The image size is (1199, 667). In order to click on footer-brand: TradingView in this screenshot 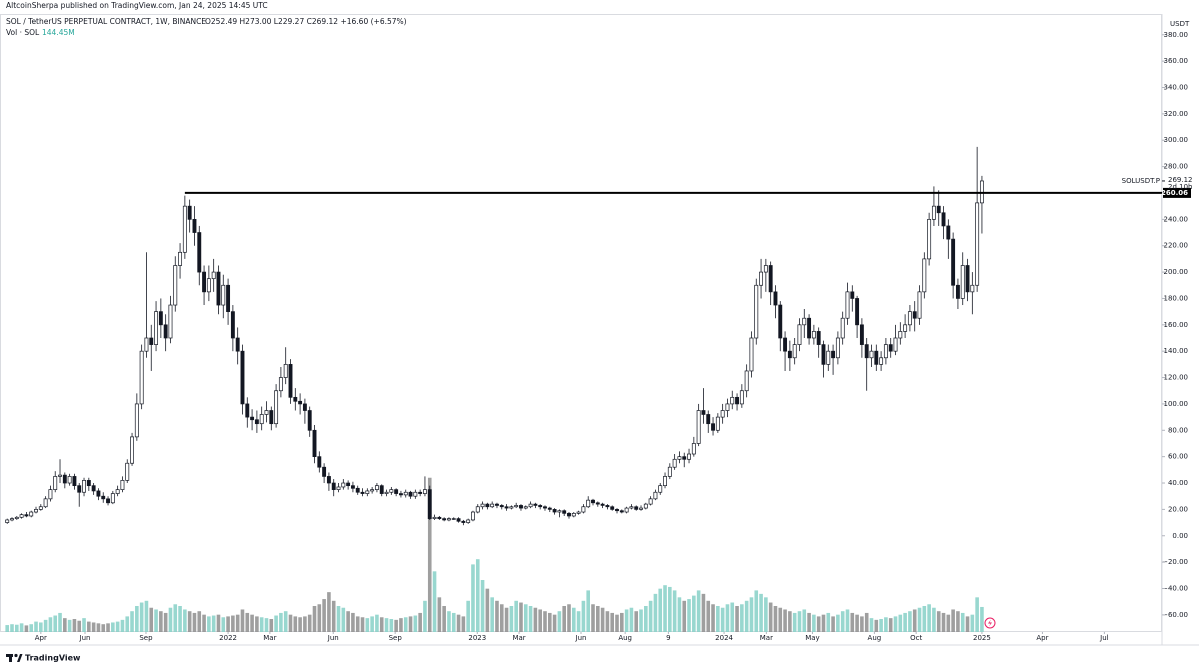, I will do `click(53, 658)`.